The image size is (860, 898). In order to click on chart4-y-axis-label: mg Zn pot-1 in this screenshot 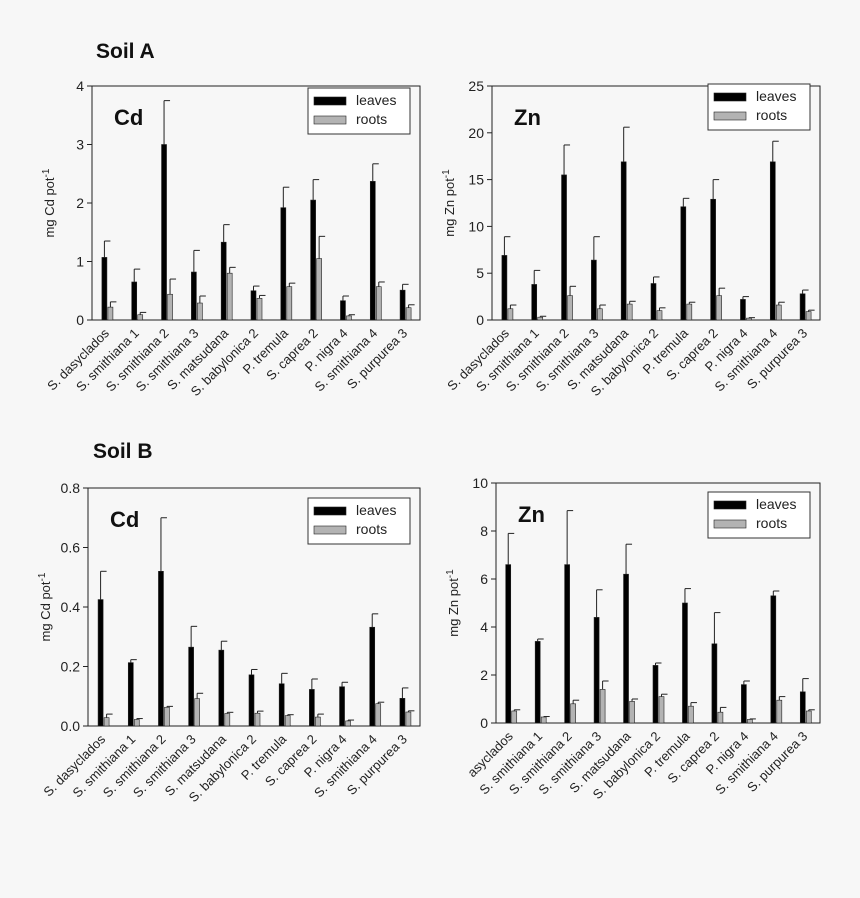, I will do `click(453, 603)`.